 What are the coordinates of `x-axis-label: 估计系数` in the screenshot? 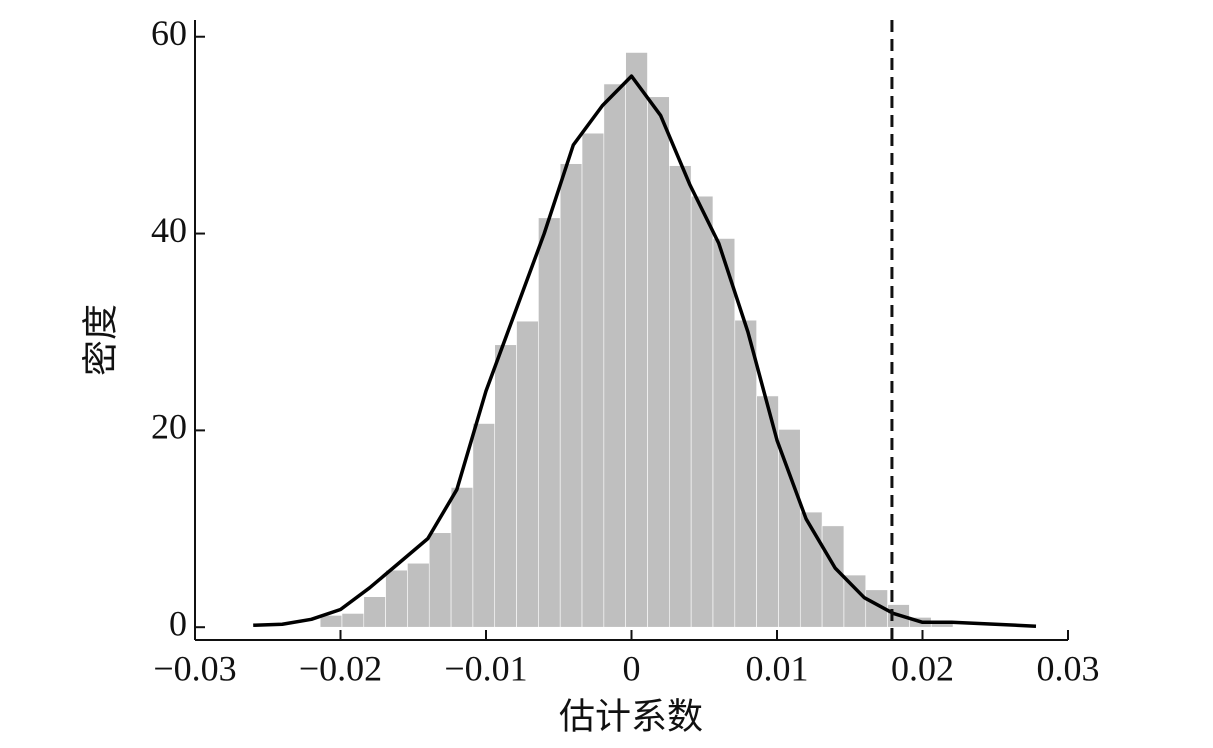 It's located at (631, 716).